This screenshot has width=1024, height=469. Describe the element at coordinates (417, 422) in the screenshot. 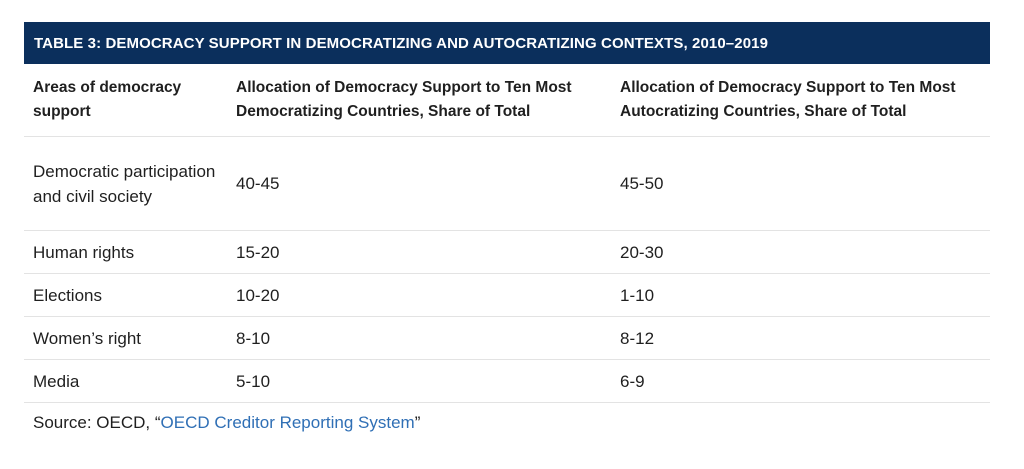

I see `source-suffix: ”` at that location.